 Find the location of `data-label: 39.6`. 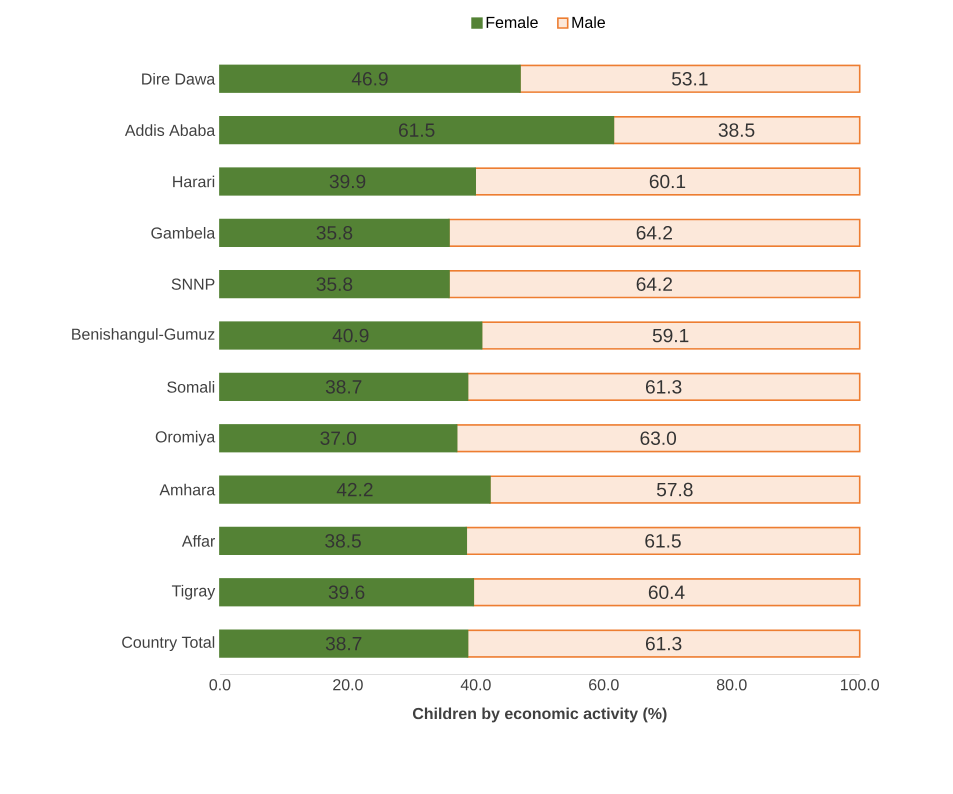

data-label: 39.6 is located at coordinates (346, 592).